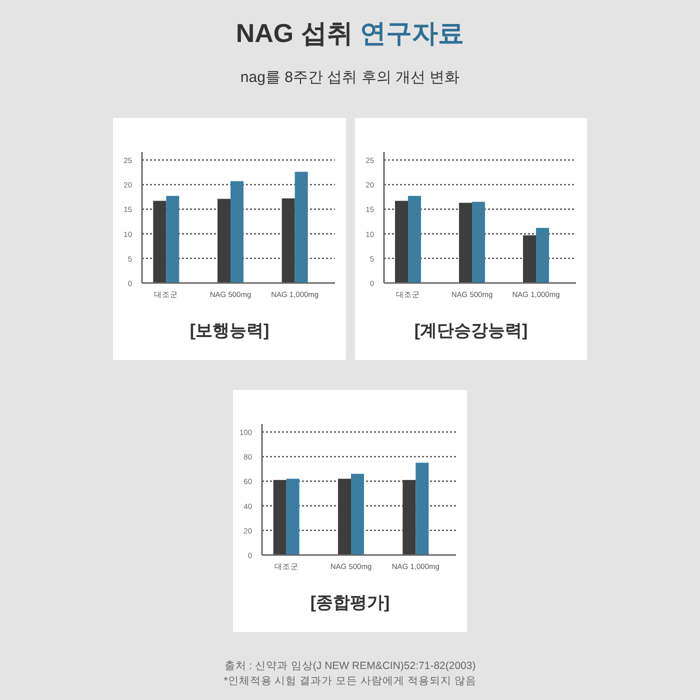  What do you see at coordinates (350, 77) in the screenshot?
I see `text: nag를 8주간 섭취 후의 개선 변화` at bounding box center [350, 77].